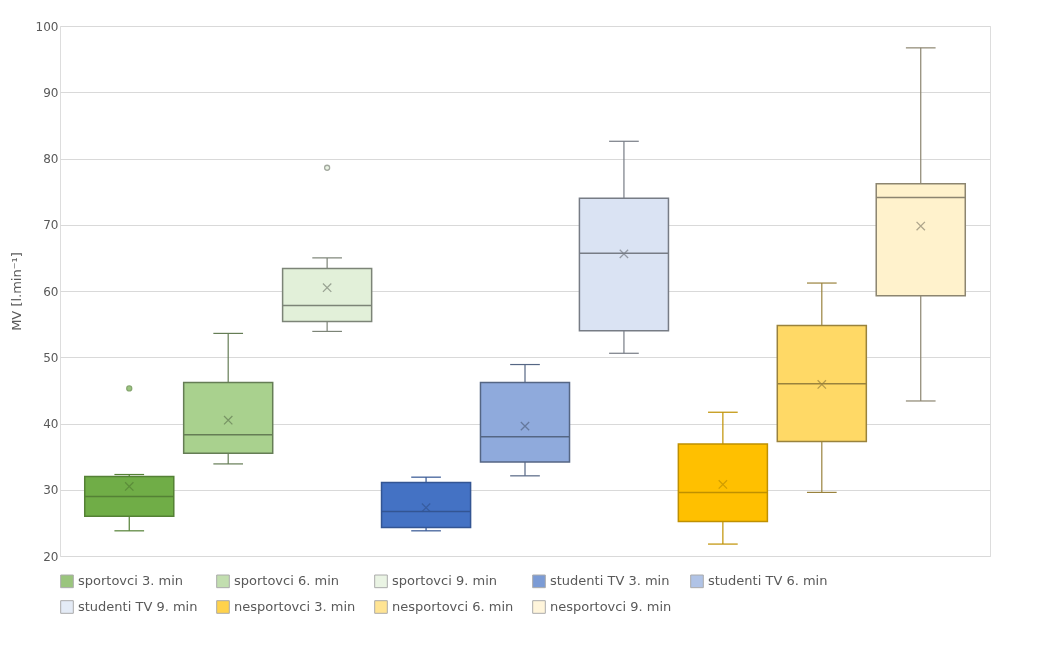 The height and width of the screenshot is (666, 1045). Describe the element at coordinates (51, 490) in the screenshot. I see `y-tick-label: 30` at that location.